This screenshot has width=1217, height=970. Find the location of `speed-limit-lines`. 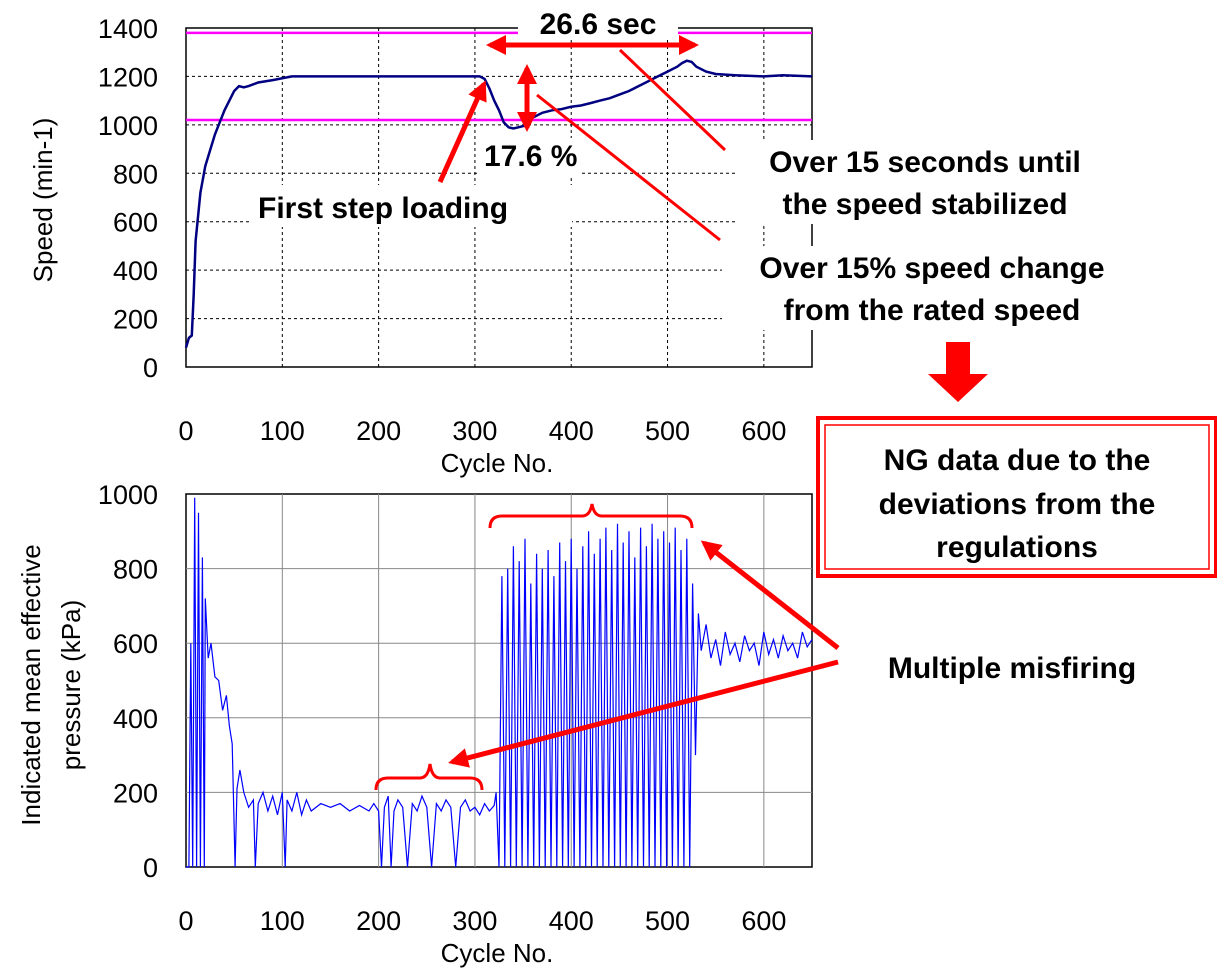

speed-limit-lines is located at coordinates (499, 76).